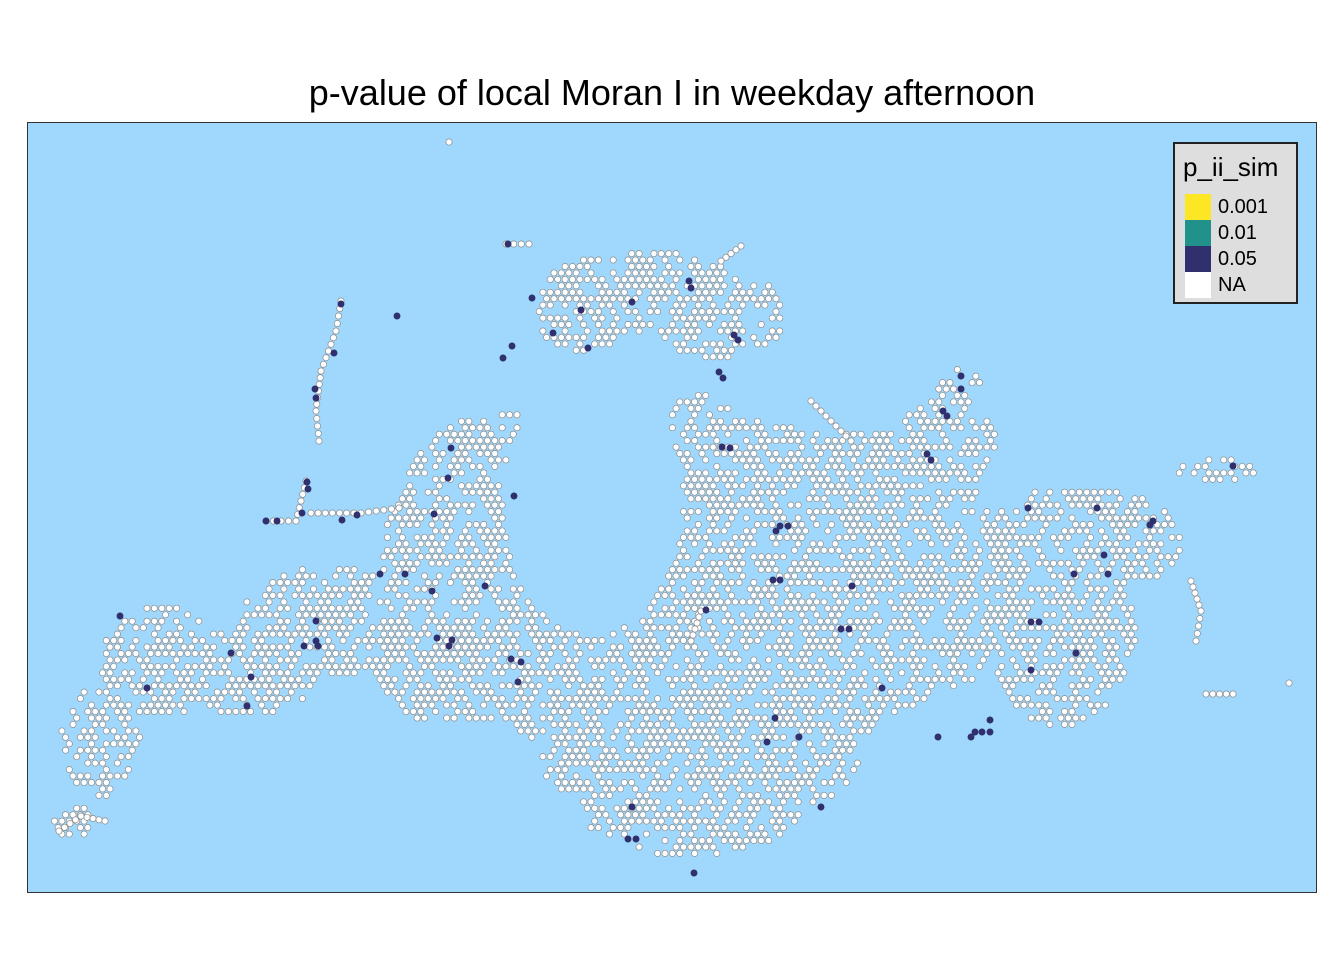 The image size is (1344, 960). What do you see at coordinates (1198, 207) in the screenshot?
I see `legend-swatch-yellow` at bounding box center [1198, 207].